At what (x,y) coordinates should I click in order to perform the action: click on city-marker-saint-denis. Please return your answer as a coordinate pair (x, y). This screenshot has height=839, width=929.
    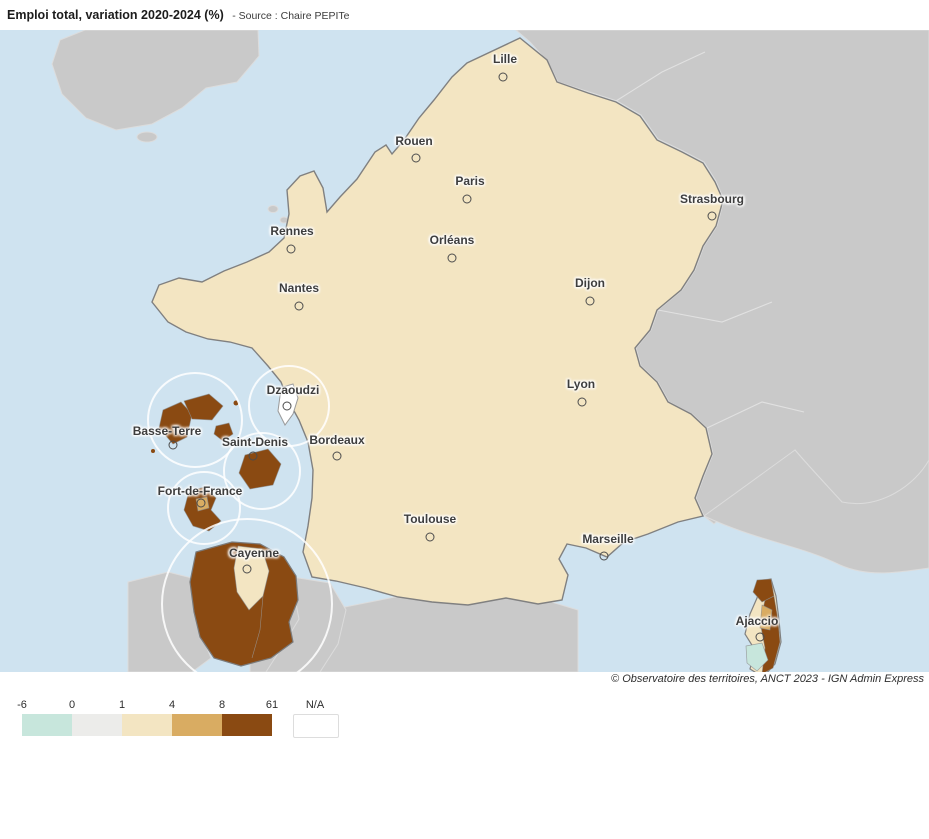
    Looking at the image, I should click on (253, 456).